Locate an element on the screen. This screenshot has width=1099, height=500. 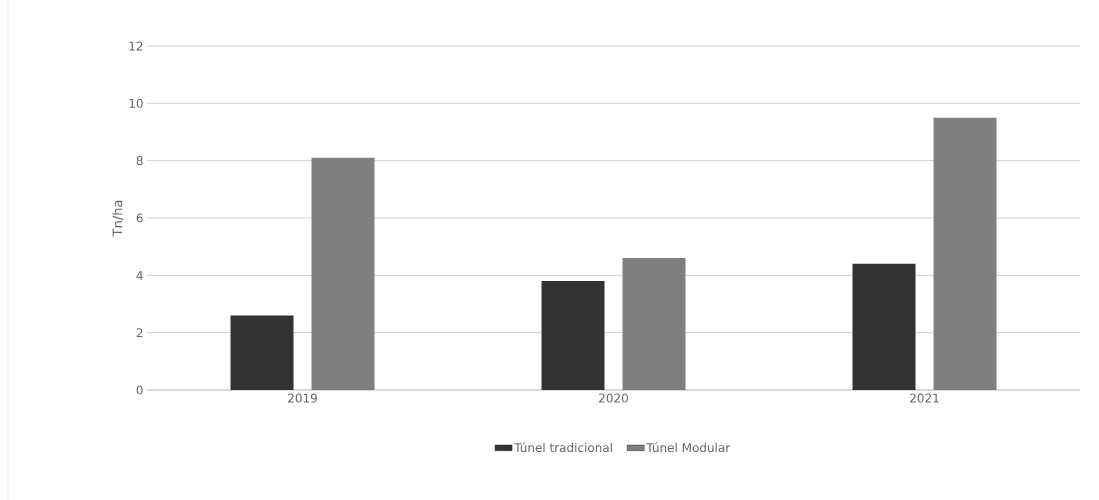
y-tick-label: 6 is located at coordinates (139, 218).